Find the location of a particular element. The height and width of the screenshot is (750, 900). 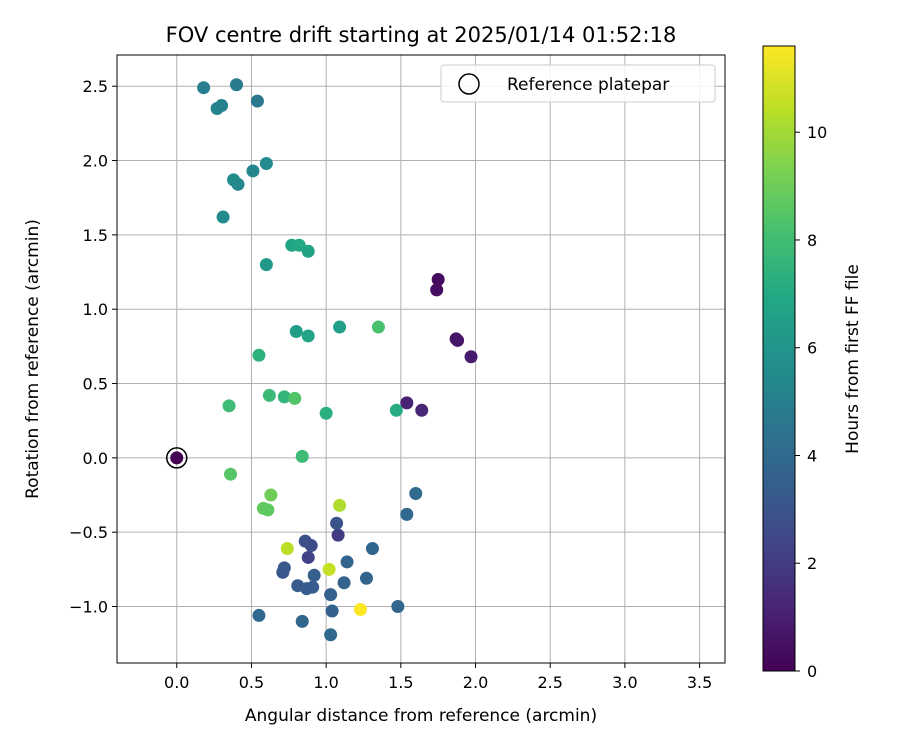

y-tick-label: −0.5 is located at coordinates (88, 532).